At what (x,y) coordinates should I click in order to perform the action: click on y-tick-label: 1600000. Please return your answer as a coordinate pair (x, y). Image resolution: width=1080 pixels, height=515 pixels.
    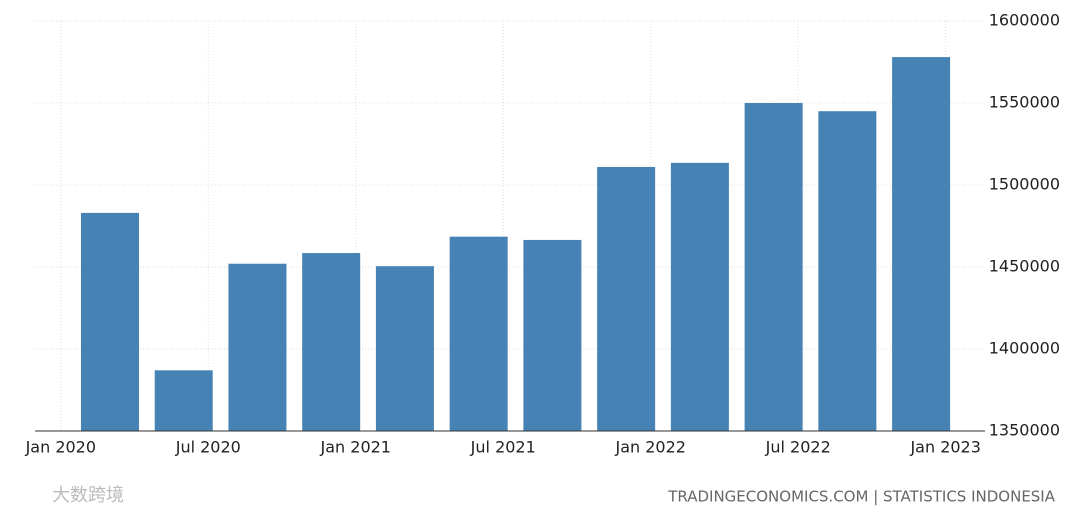
    Looking at the image, I should click on (1024, 20).